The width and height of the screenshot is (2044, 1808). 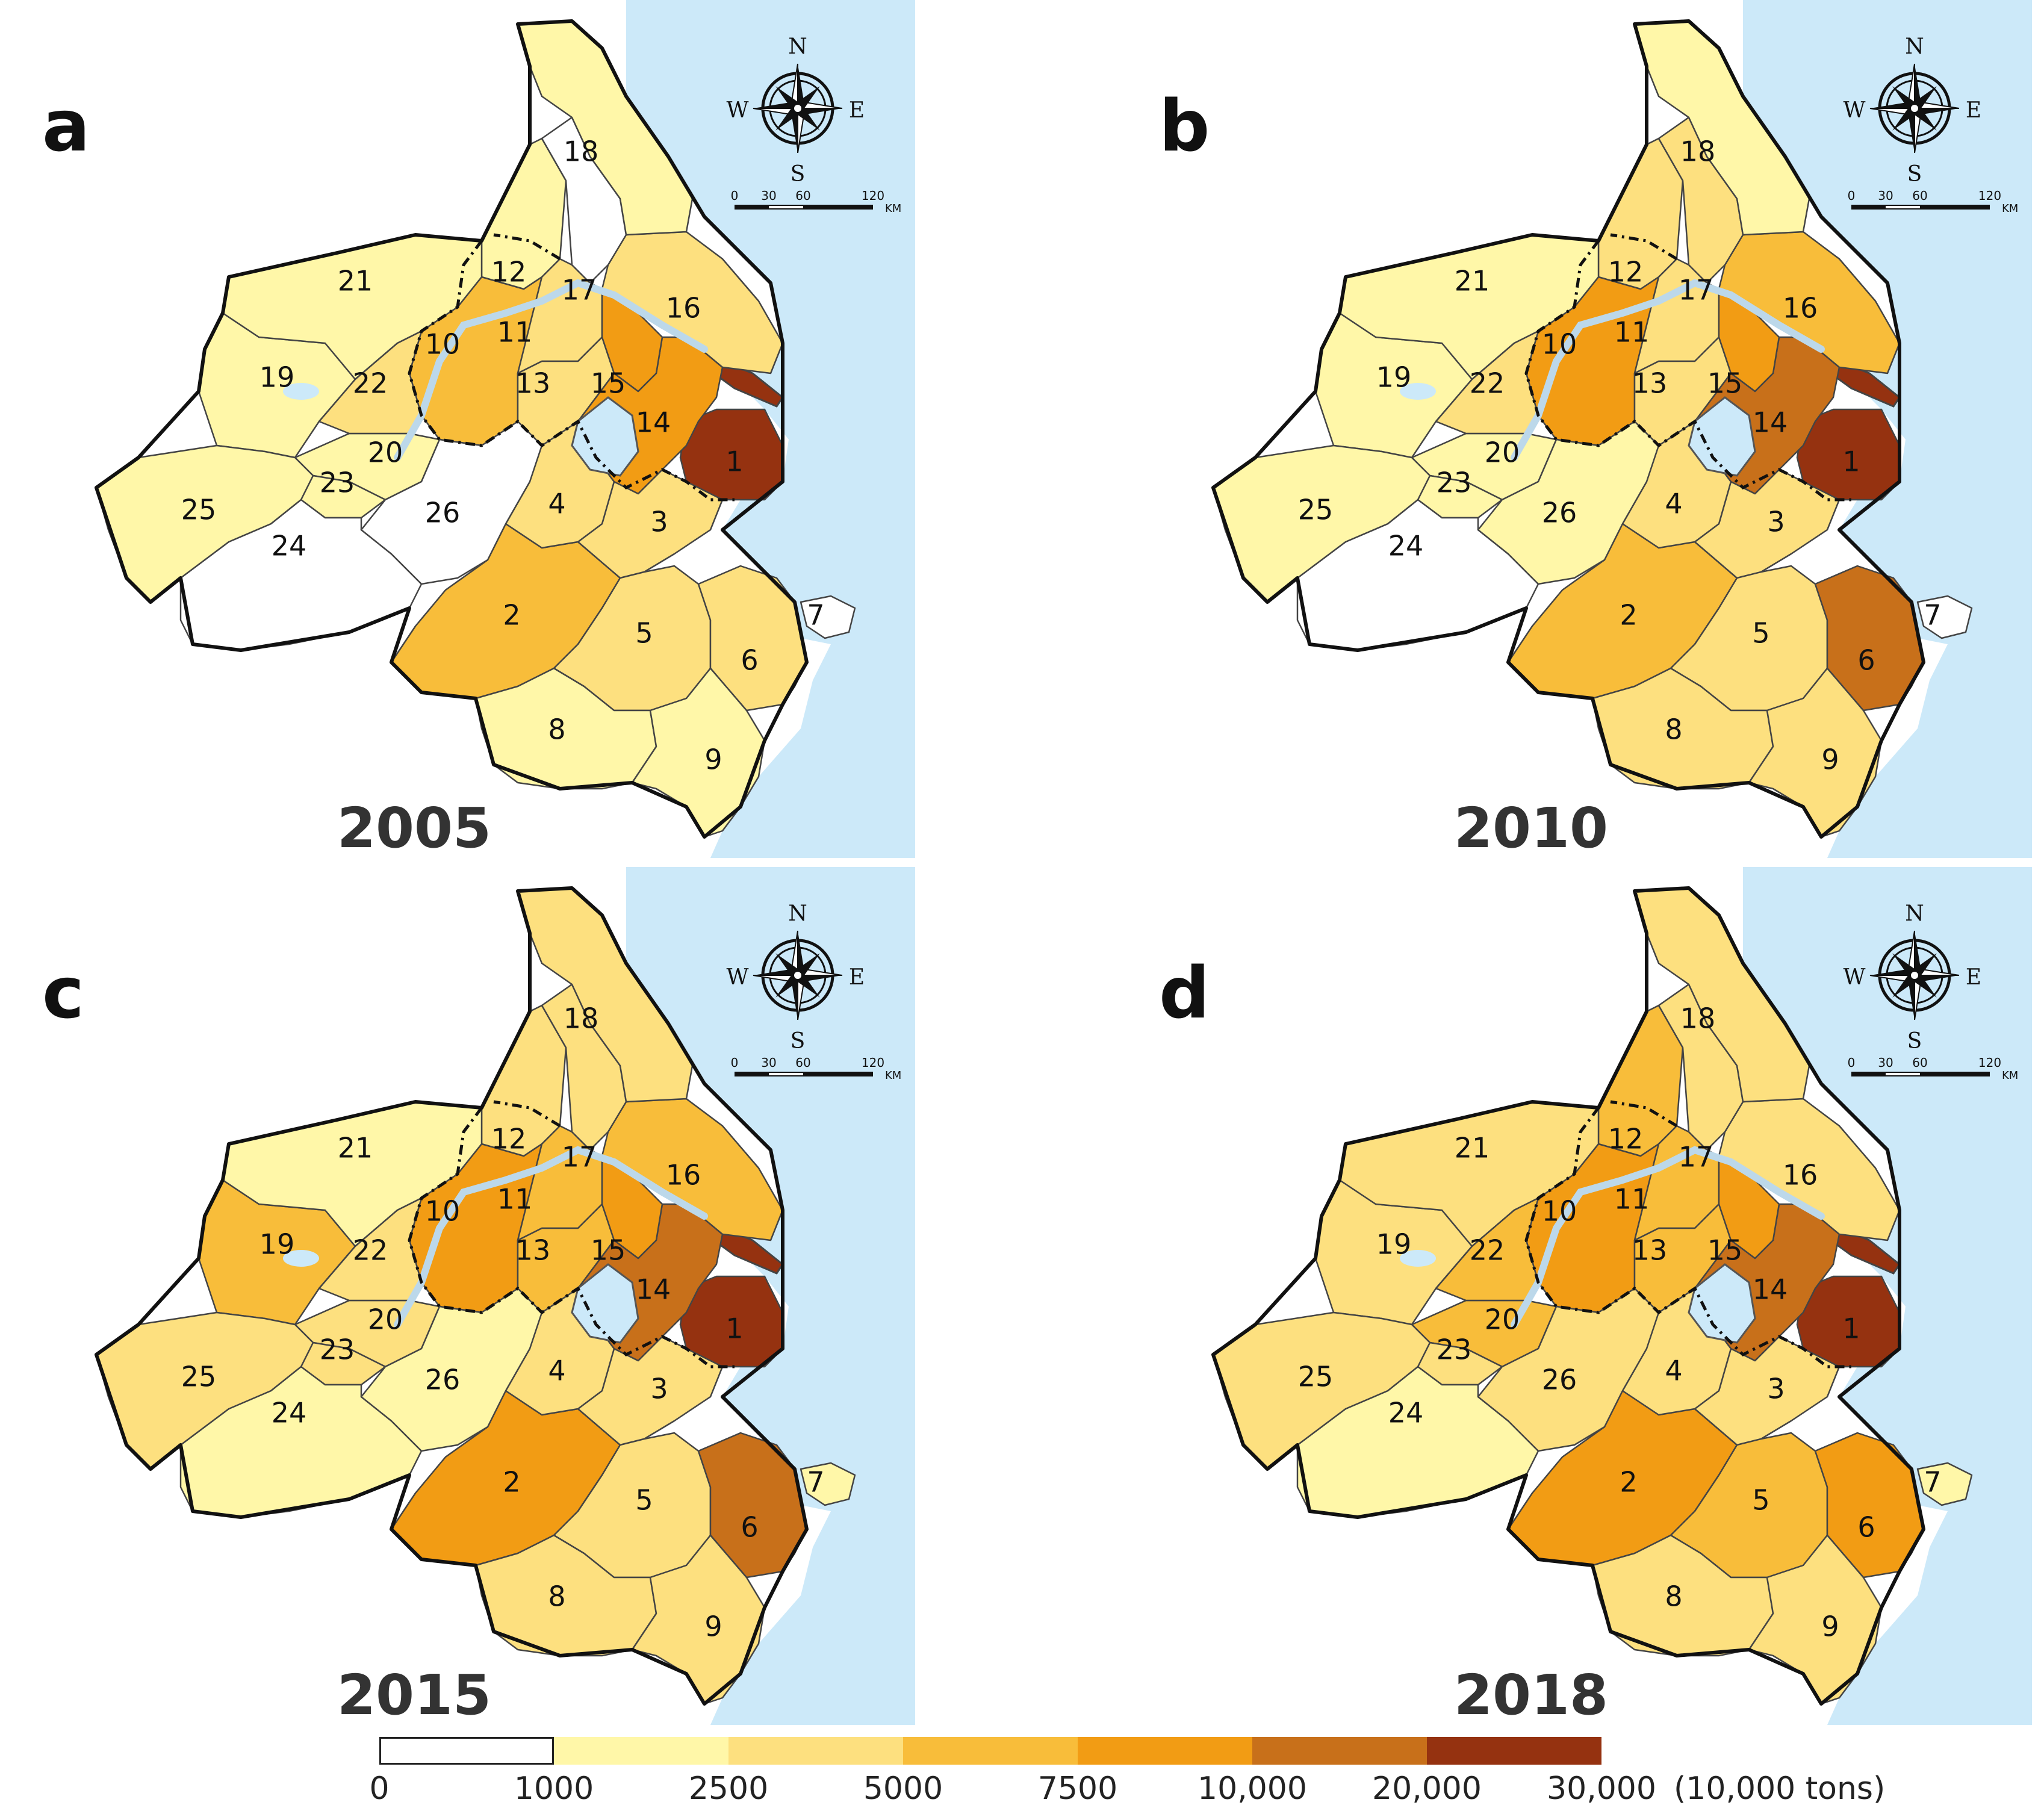 What do you see at coordinates (509, 272) in the screenshot?
I see `region-label: 12` at bounding box center [509, 272].